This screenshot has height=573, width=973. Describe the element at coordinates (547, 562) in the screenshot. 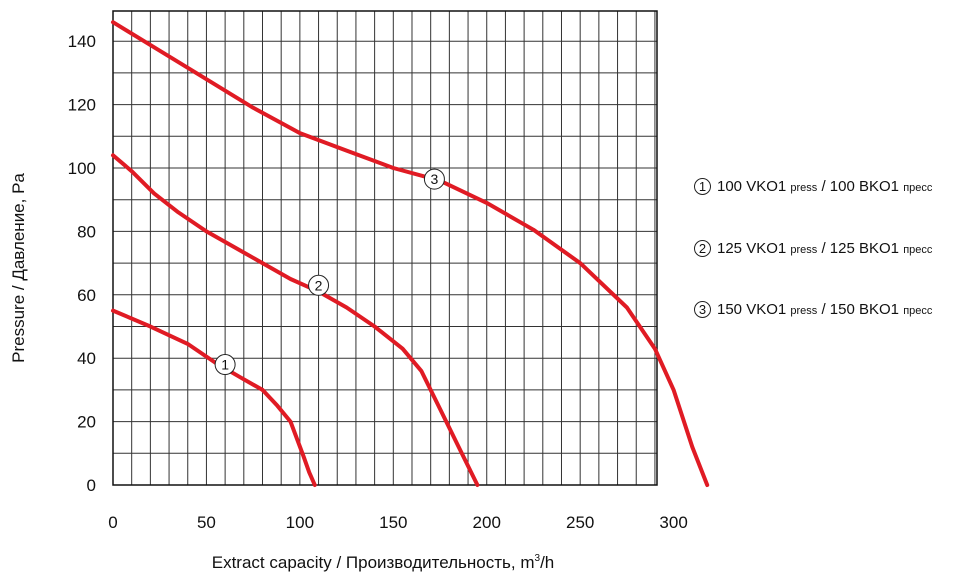

I see `x-axis-label-unit: /h` at that location.